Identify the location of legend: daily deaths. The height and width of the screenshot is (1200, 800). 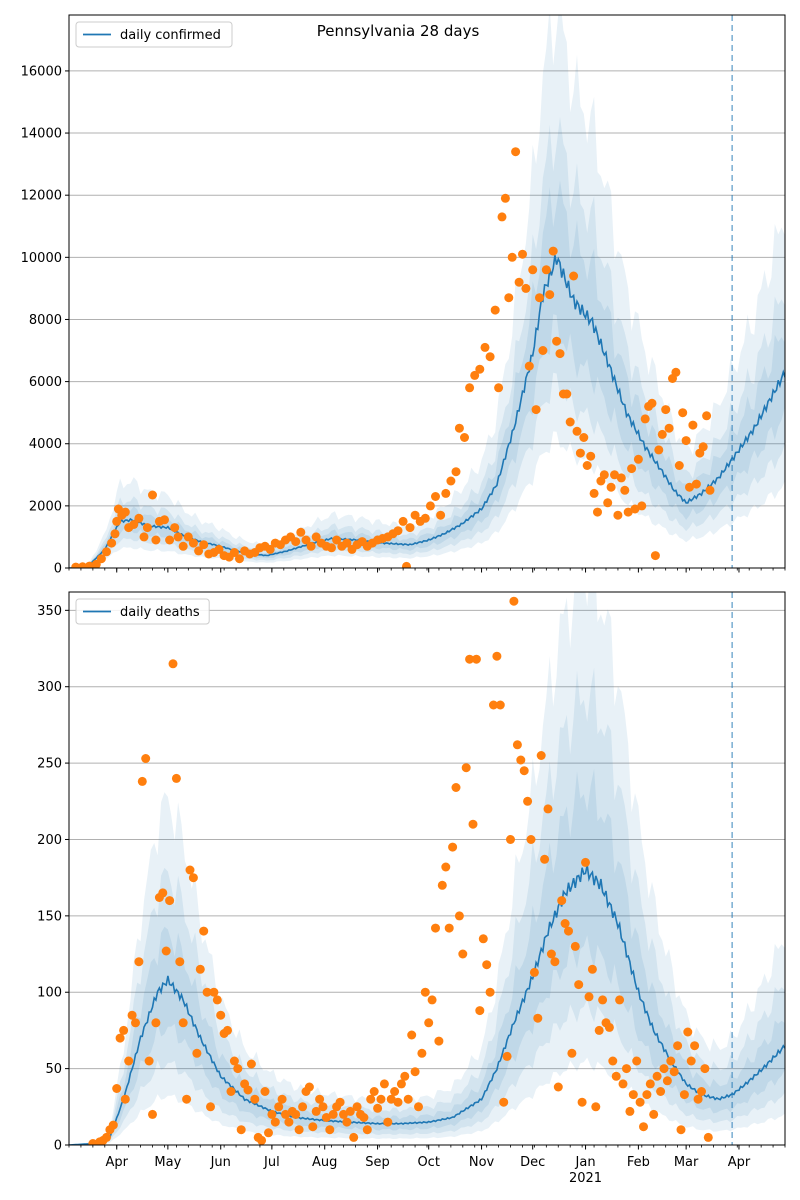
(142, 611).